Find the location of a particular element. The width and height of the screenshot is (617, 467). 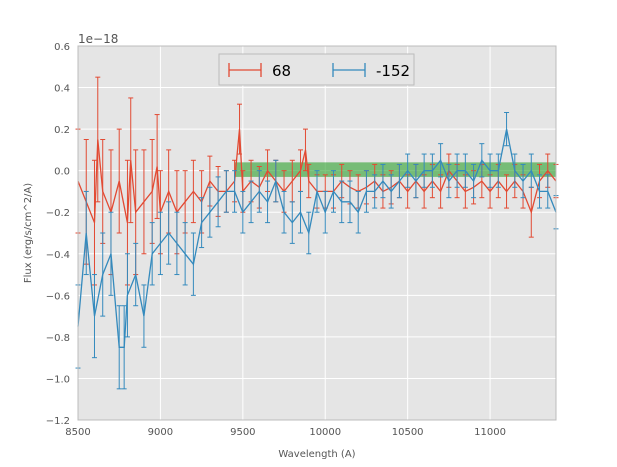

x-axis-label: Wavelength (A) is located at coordinates (316, 454).